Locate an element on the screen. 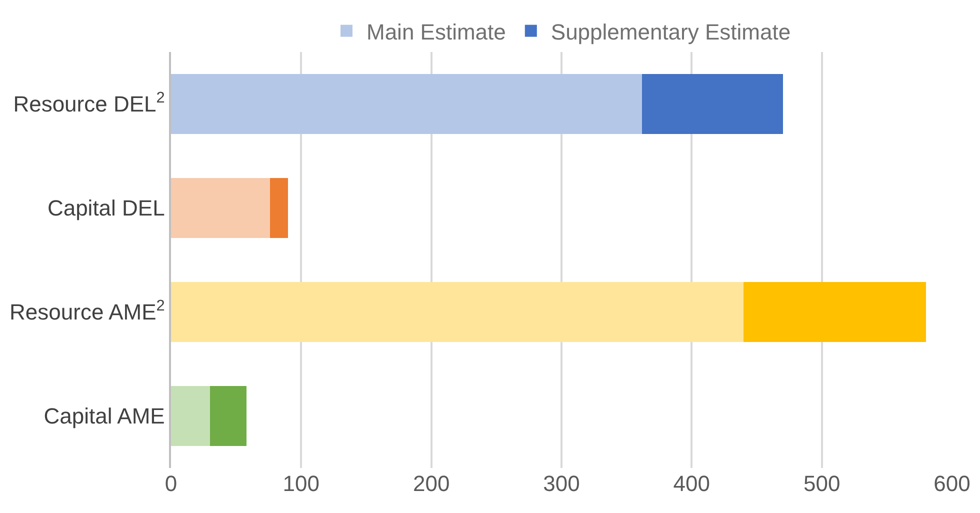 The width and height of the screenshot is (980, 513). y-tick-label: Capital DEL is located at coordinates (106, 208).